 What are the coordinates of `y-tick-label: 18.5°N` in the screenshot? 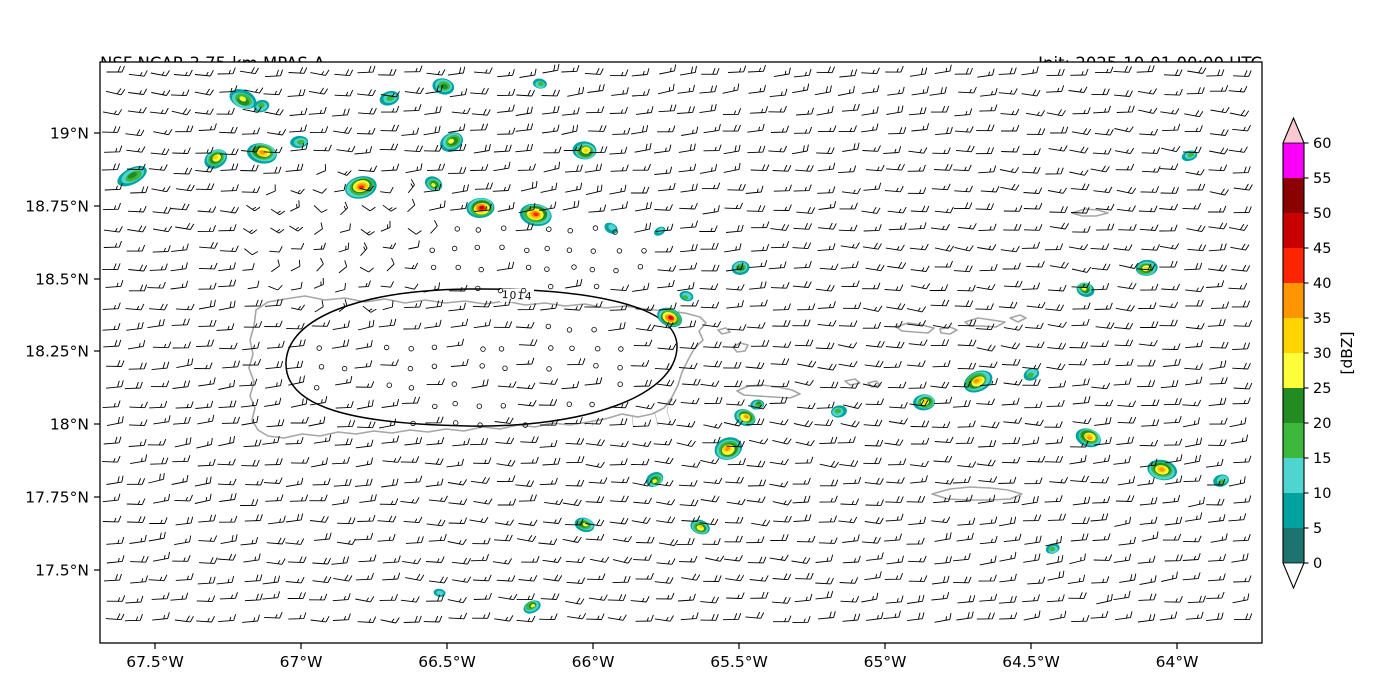 It's located at (62, 280).